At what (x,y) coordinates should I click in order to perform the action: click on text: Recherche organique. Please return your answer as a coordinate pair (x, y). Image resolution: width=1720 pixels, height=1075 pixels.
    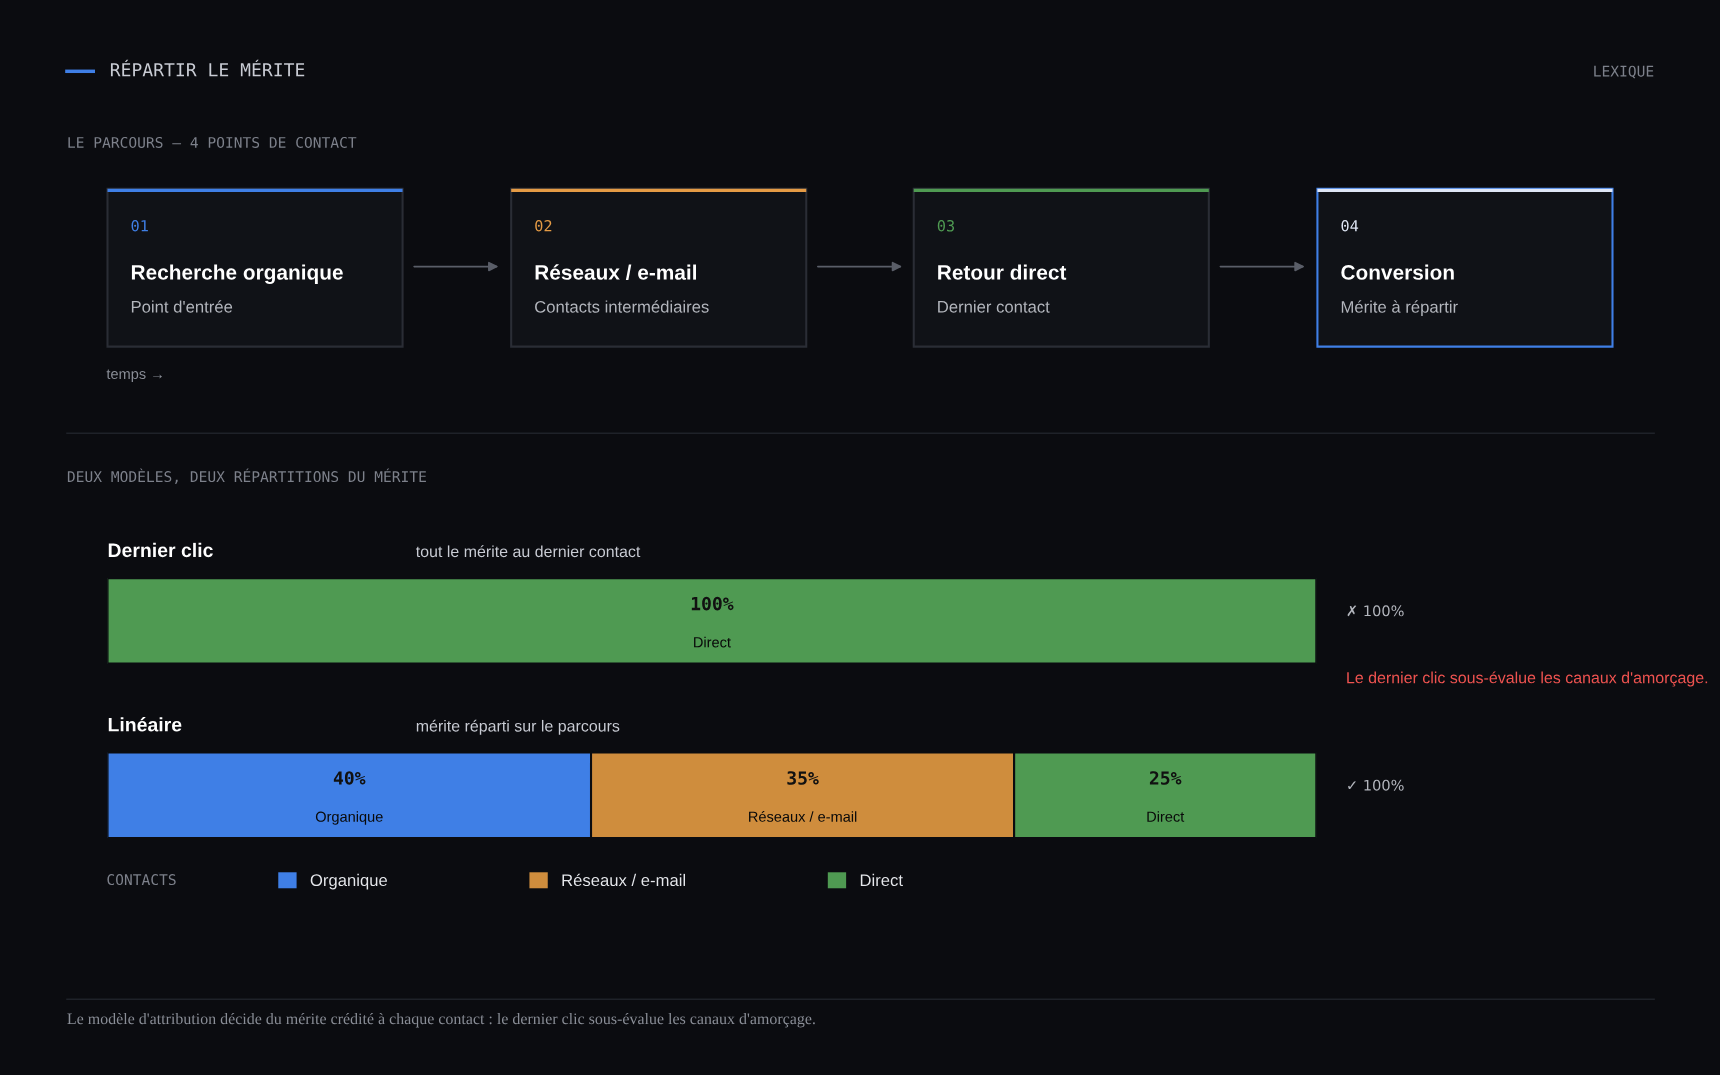
    Looking at the image, I should click on (237, 274).